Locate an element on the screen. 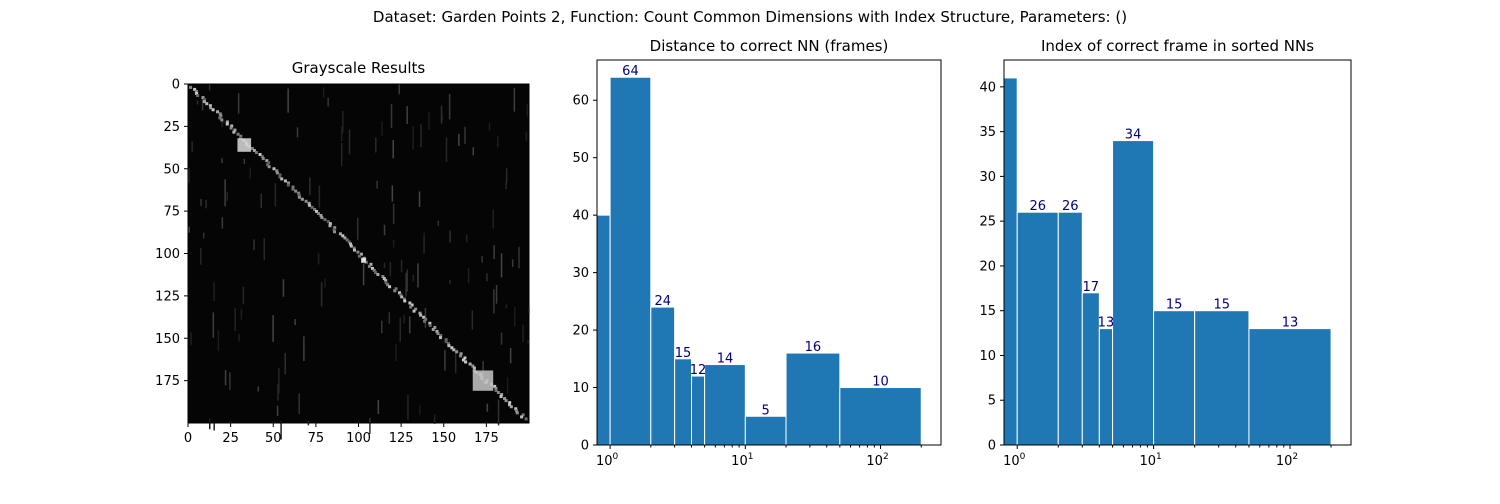  heatmap-y-tick-label: 150 is located at coordinates (167, 339).